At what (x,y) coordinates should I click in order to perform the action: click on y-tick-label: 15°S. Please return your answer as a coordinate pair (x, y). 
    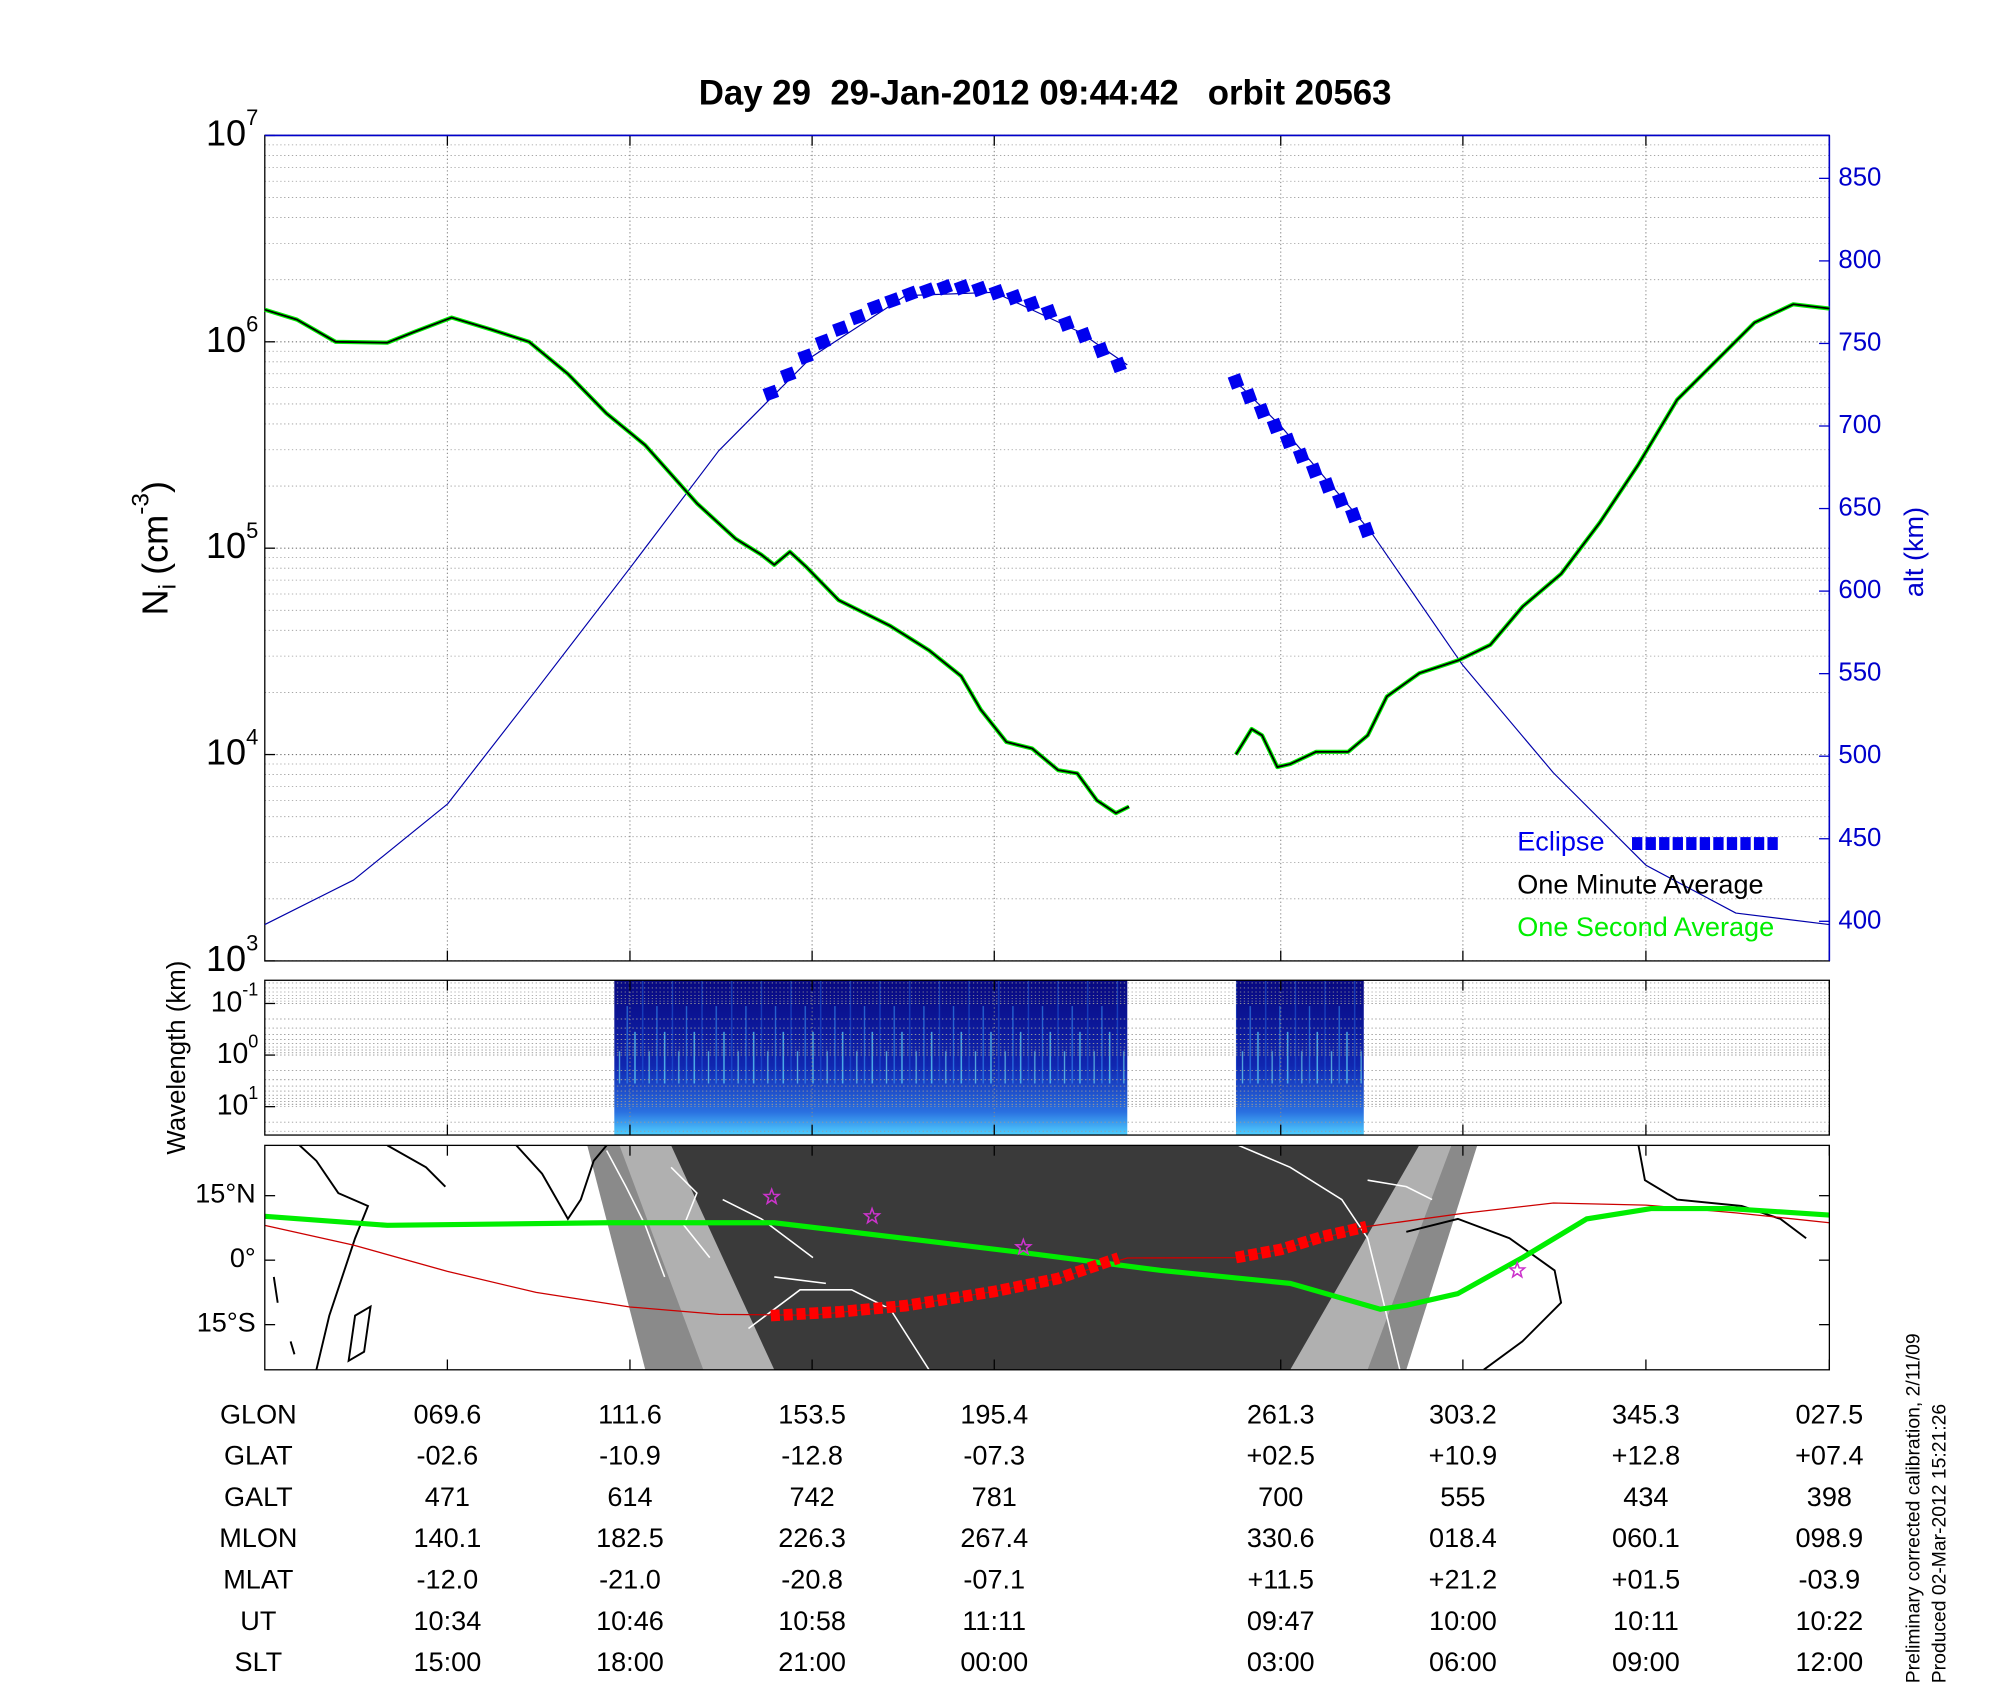
    Looking at the image, I should click on (226, 1322).